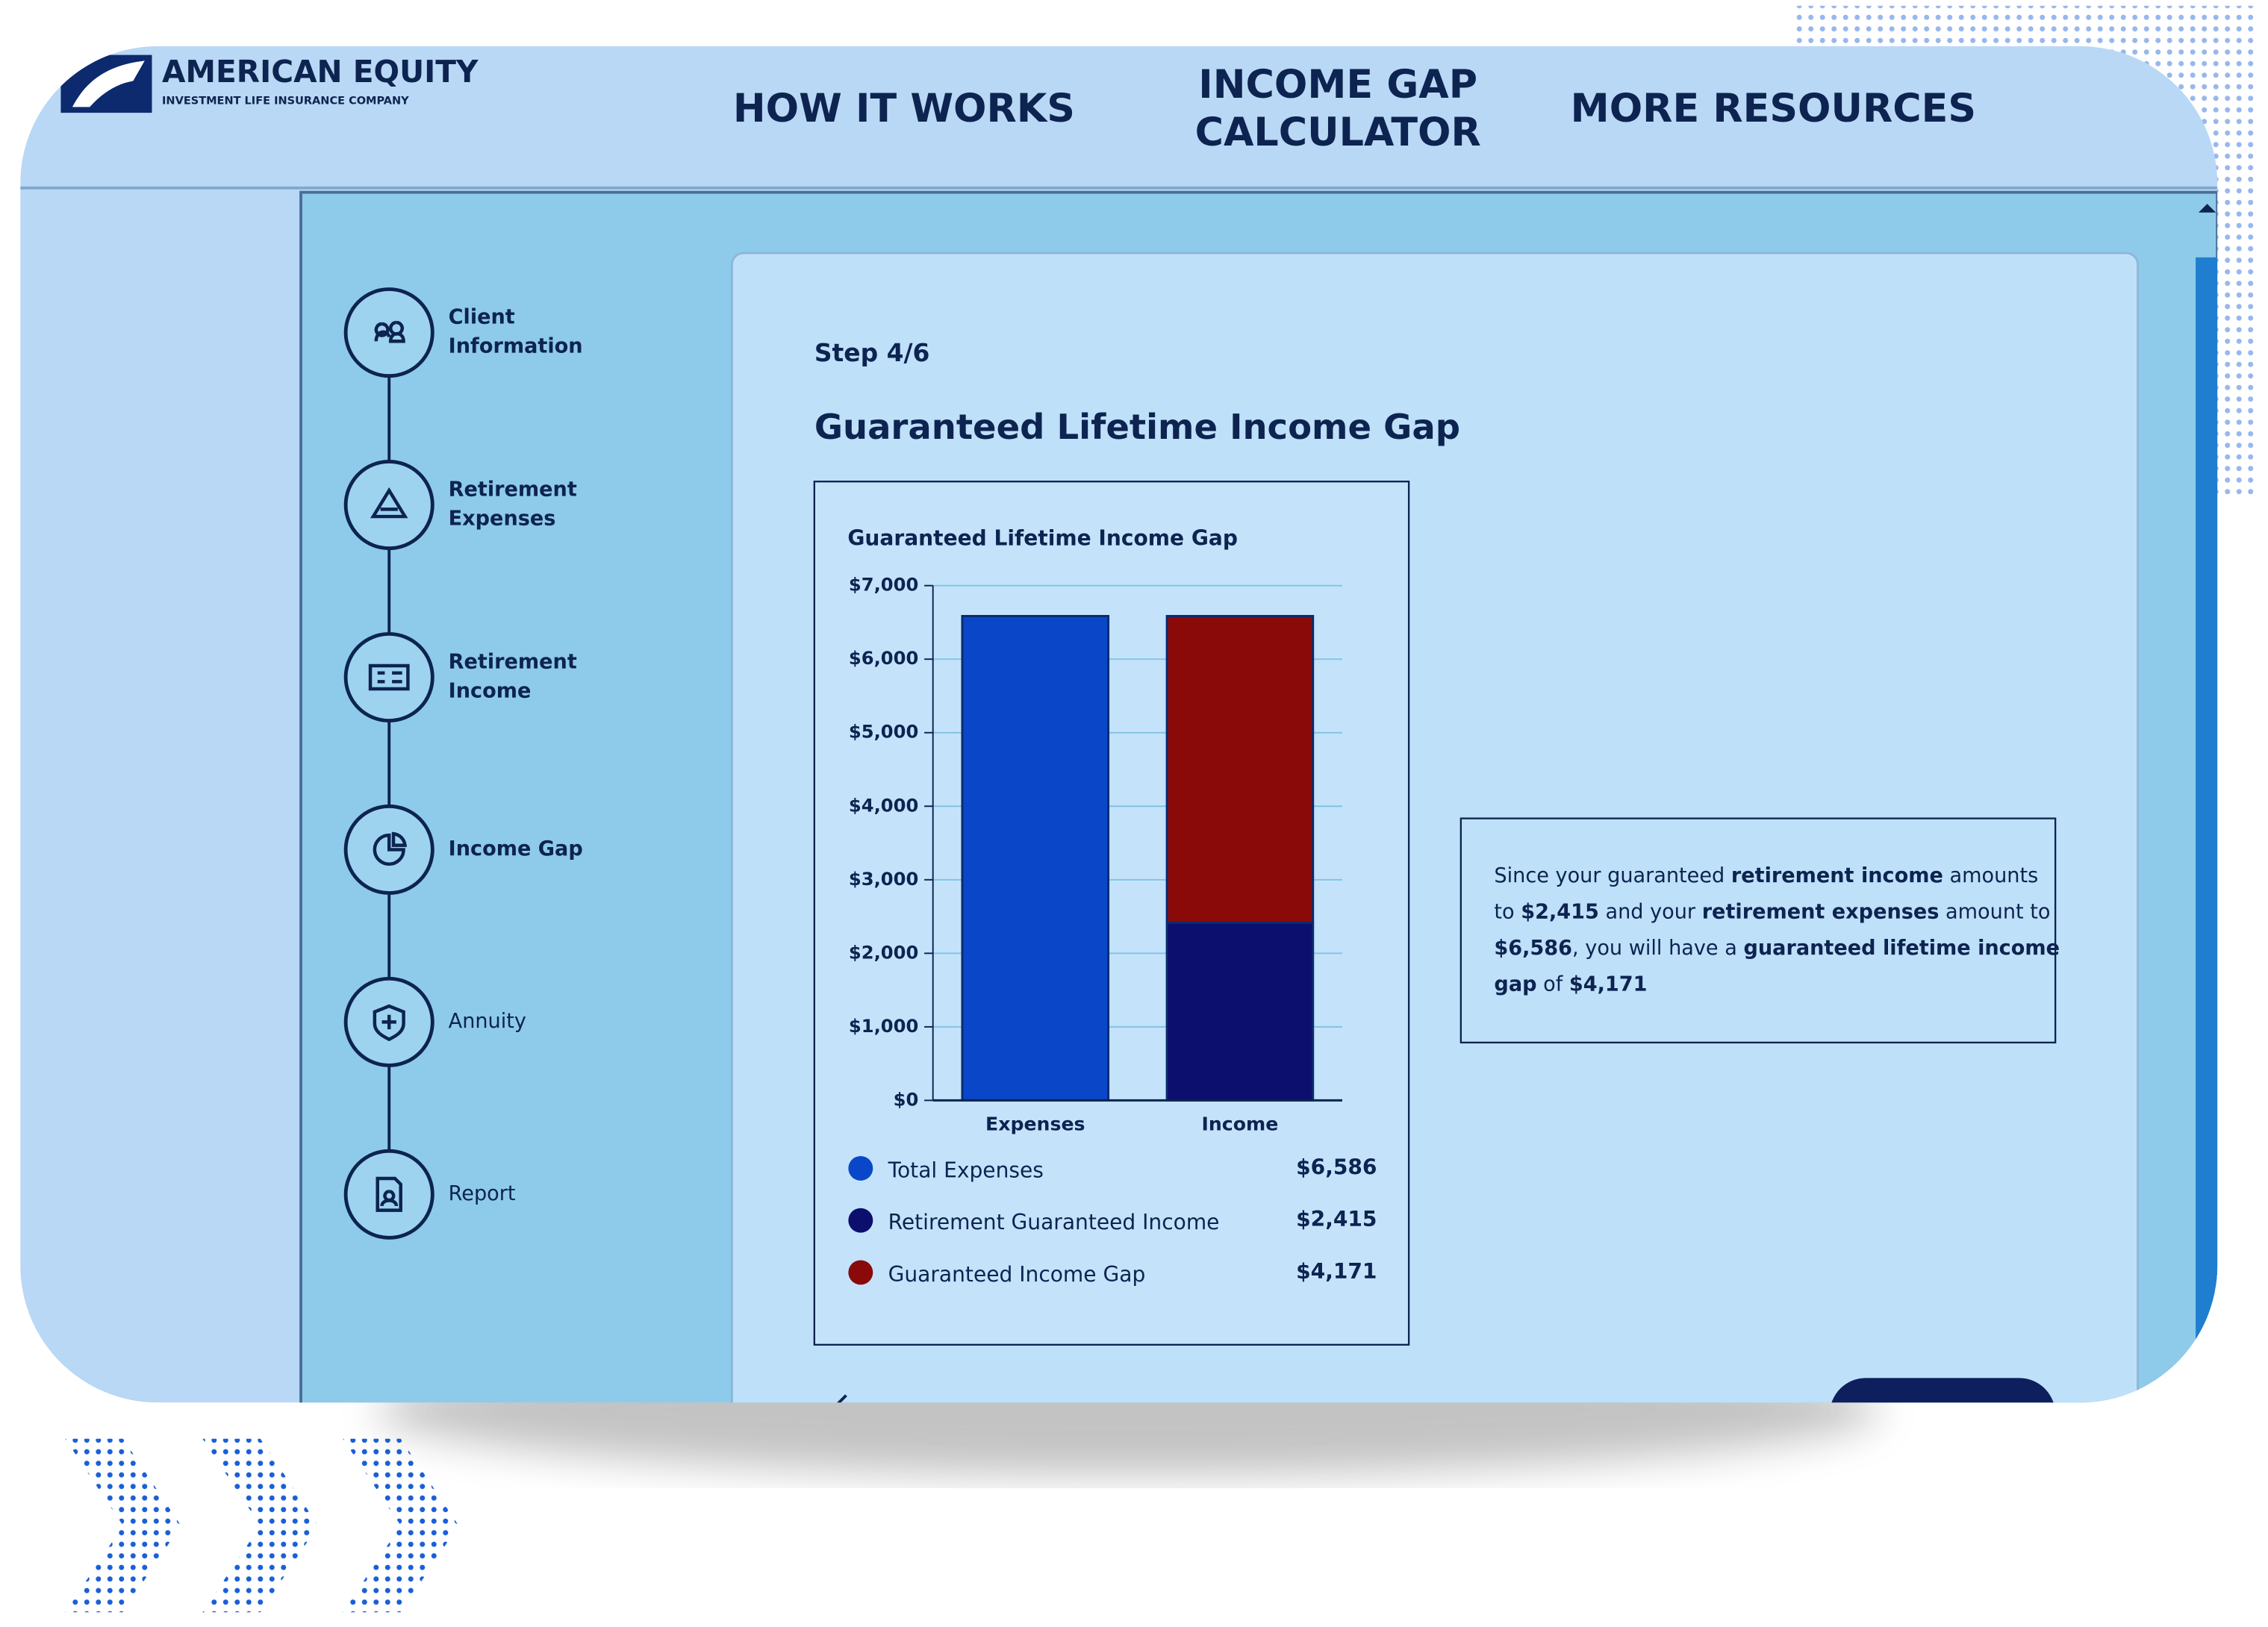  What do you see at coordinates (1837, 875) in the screenshot?
I see `summary-text: retirement income` at bounding box center [1837, 875].